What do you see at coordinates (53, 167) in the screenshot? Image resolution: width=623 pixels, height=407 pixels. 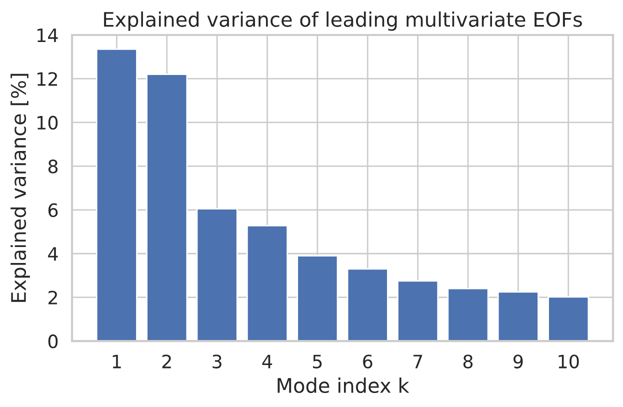 I see `y-tick-label: 8` at bounding box center [53, 167].